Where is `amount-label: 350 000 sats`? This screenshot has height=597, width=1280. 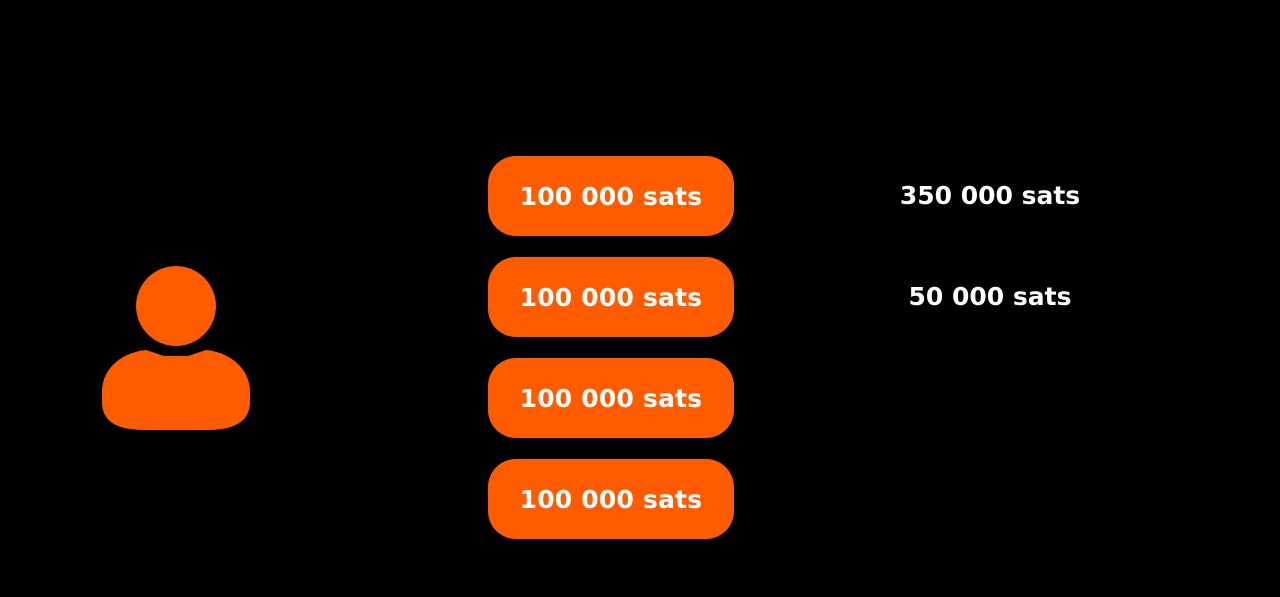
amount-label: 350 000 sats is located at coordinates (990, 195).